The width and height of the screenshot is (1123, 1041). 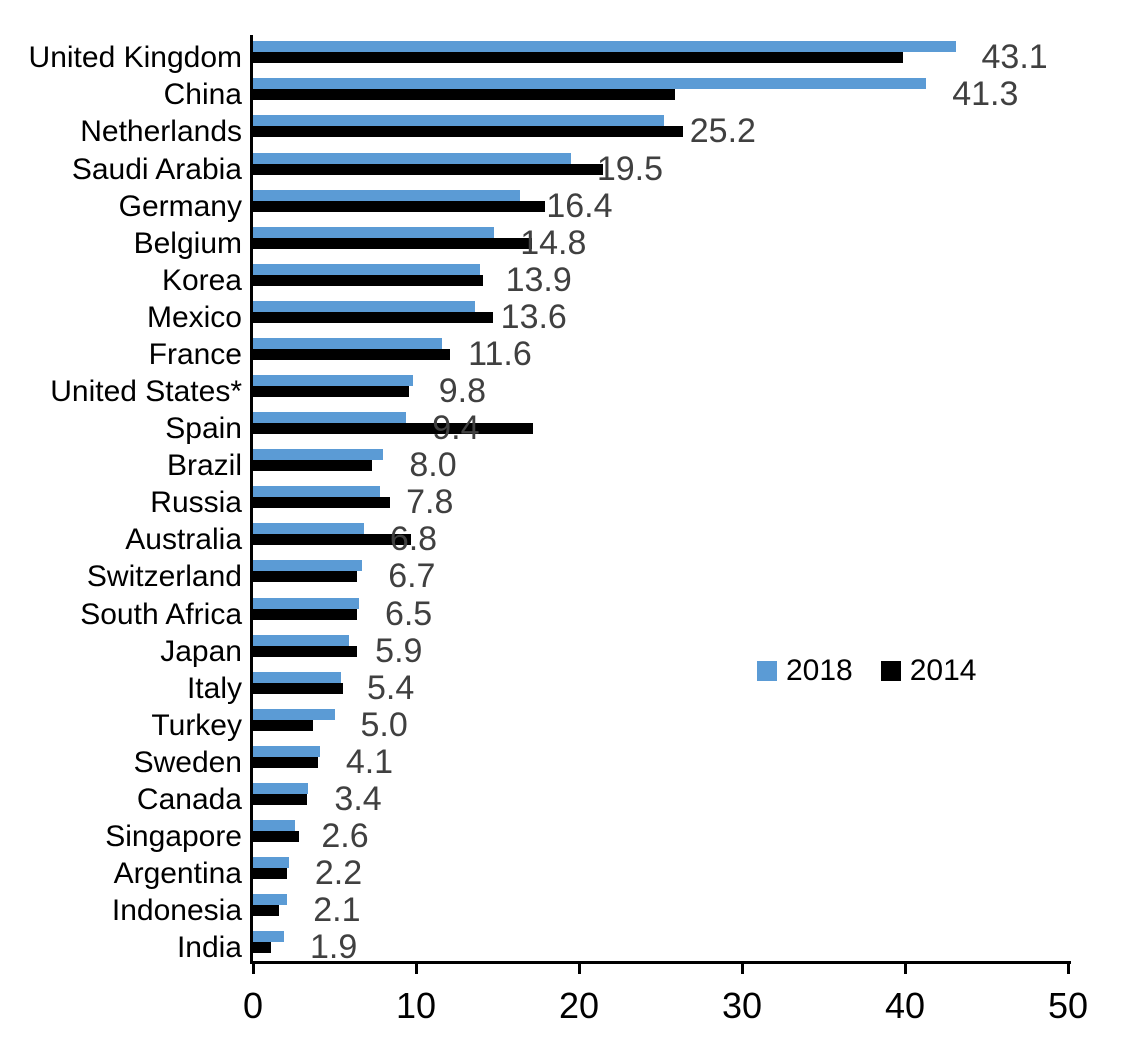 I want to click on value-label-argentina: 2.2, so click(x=338, y=873).